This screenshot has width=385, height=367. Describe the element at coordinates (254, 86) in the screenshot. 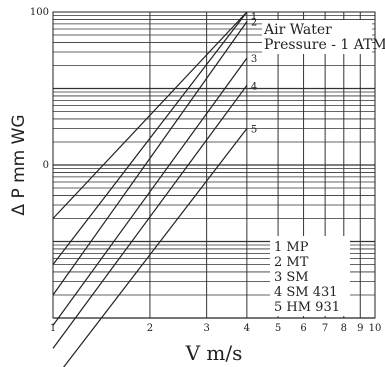

I see `series-label-4: 4` at that location.